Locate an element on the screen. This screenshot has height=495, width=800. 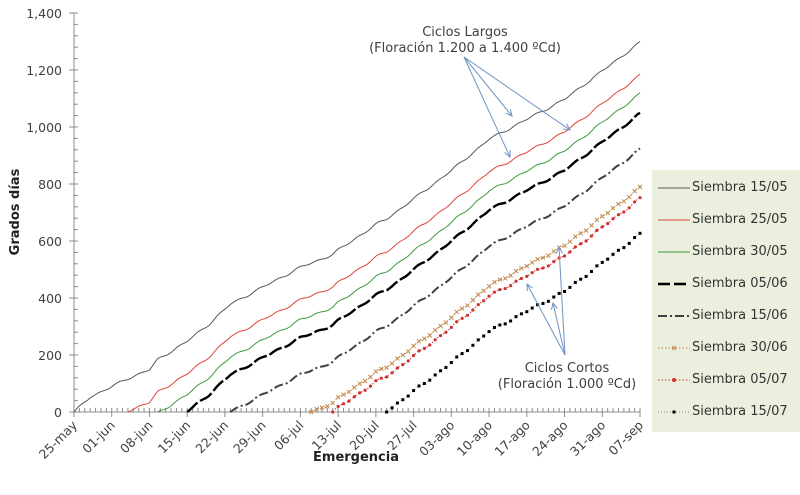
legend-item: Siembra 05/07 is located at coordinates (726, 380).